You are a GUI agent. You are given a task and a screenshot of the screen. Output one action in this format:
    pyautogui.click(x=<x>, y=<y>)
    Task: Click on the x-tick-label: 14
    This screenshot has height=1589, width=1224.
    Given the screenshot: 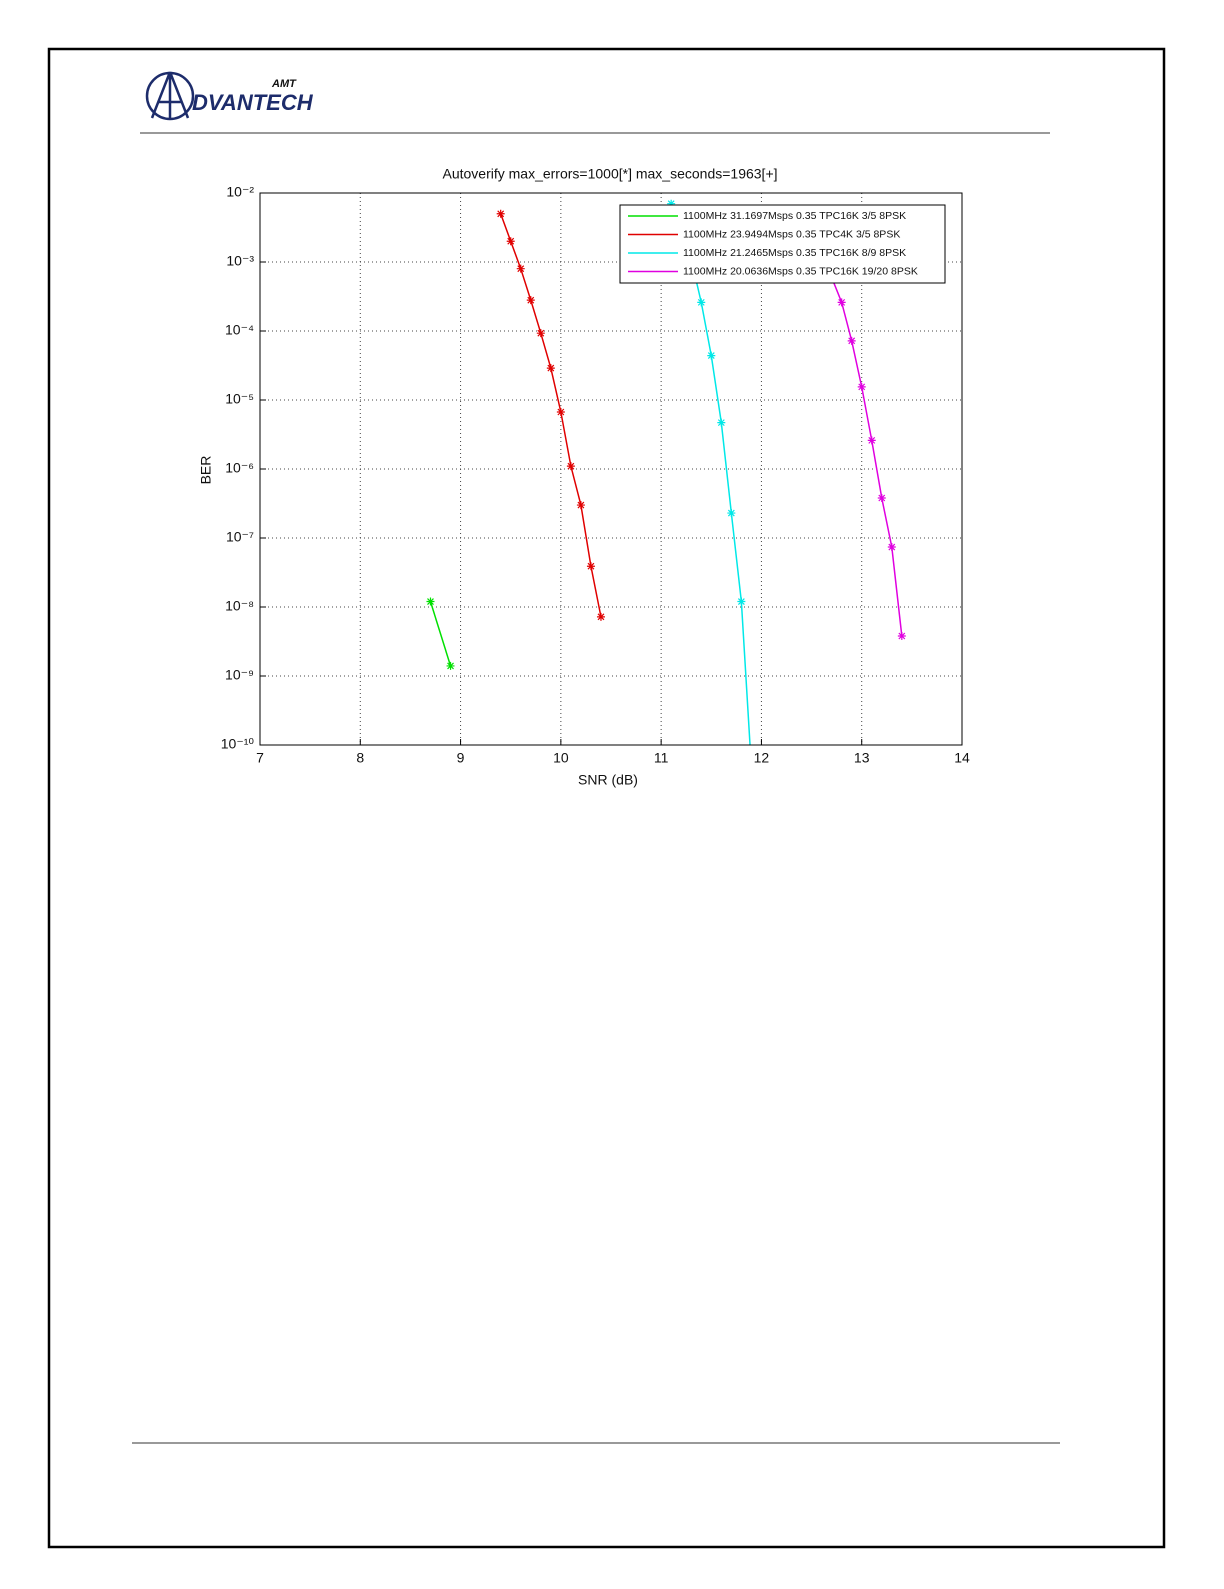 What is the action you would take?
    pyautogui.click(x=962, y=758)
    